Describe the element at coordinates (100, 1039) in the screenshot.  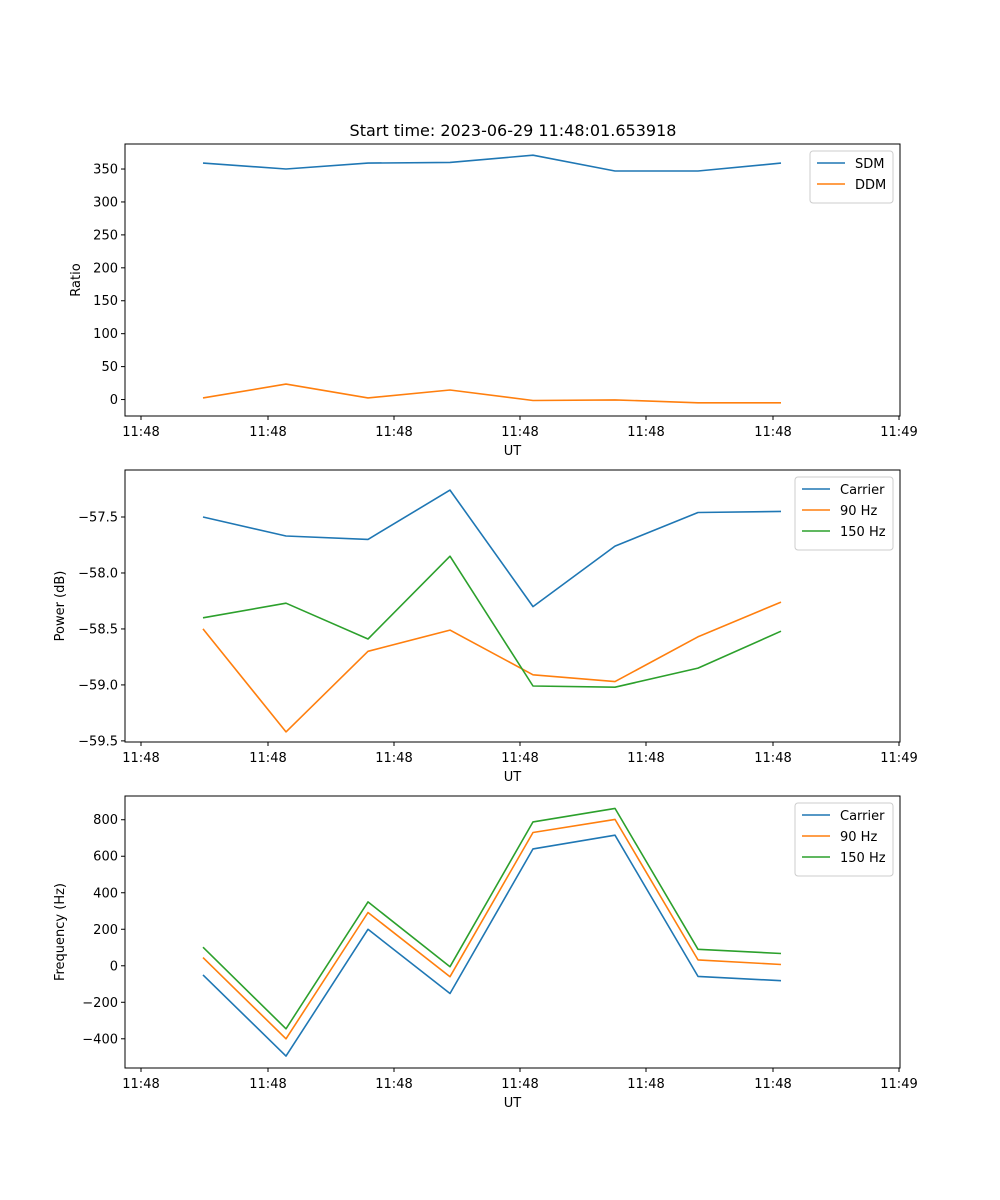
I see `y-tick-label: −400` at that location.